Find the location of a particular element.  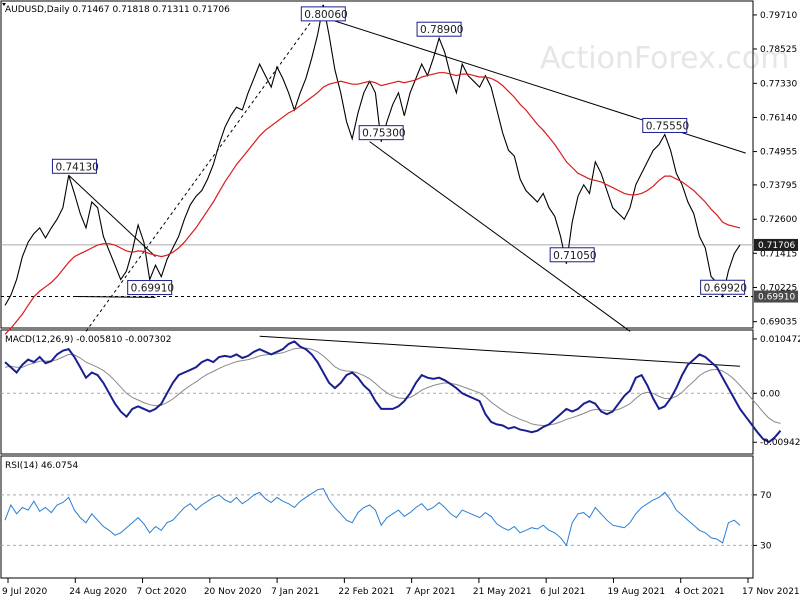

support-price-box is located at coordinates (776, 296).